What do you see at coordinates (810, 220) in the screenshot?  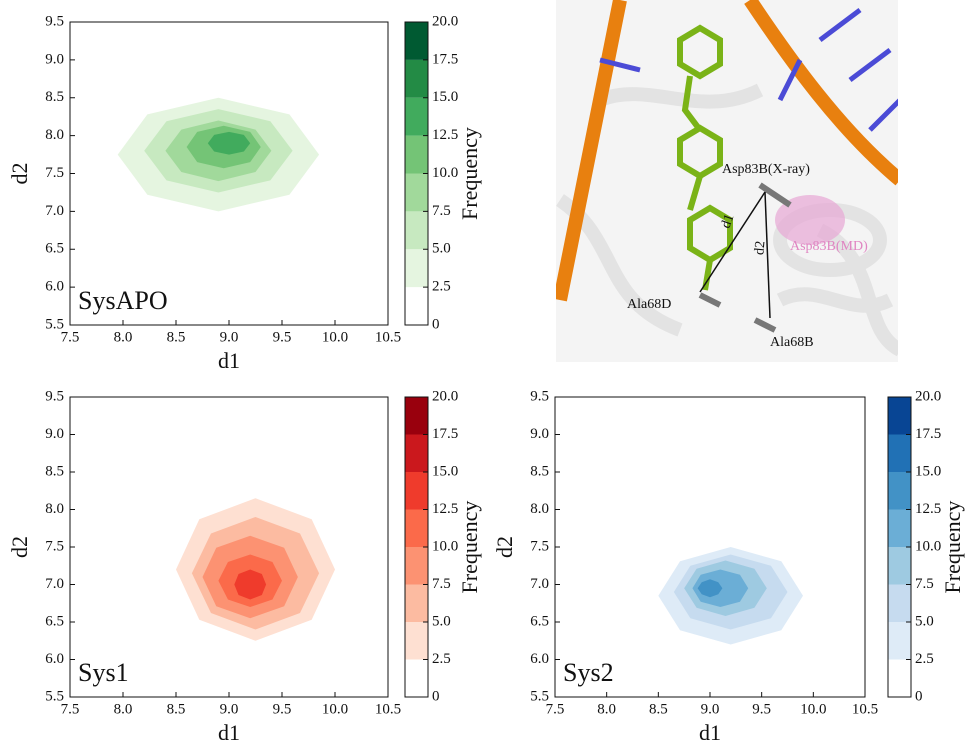 I see `md-residue` at bounding box center [810, 220].